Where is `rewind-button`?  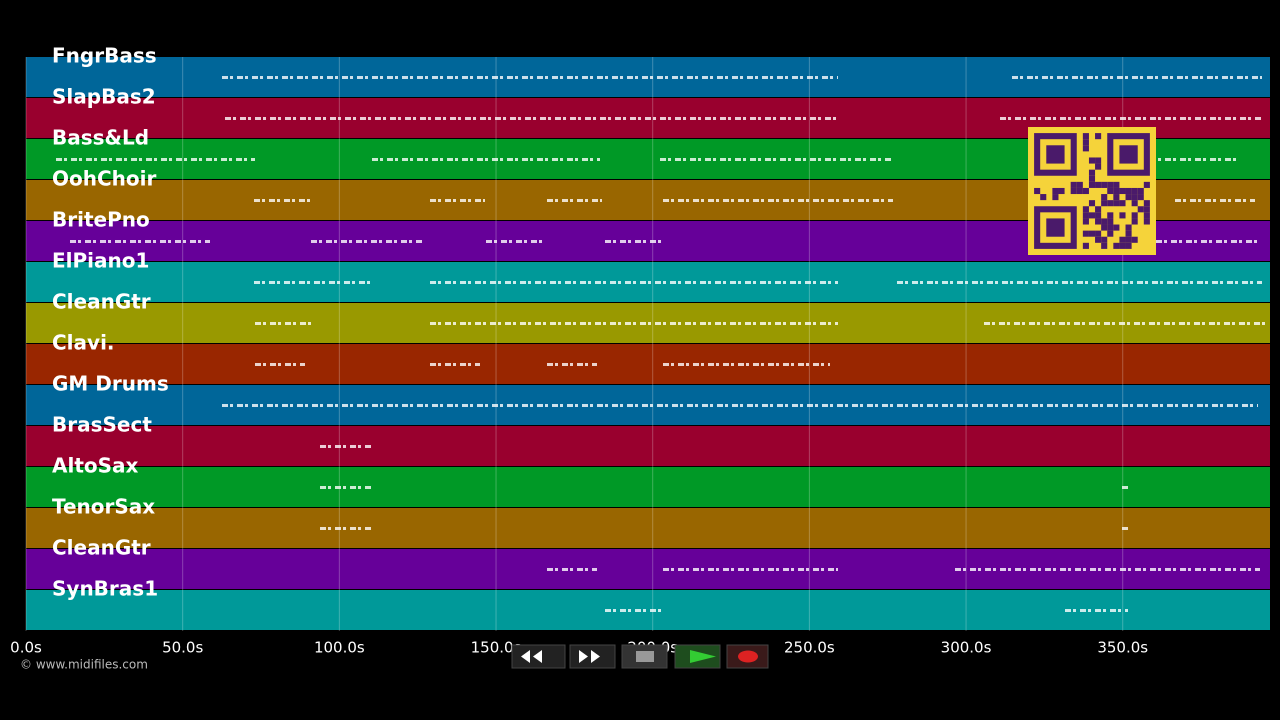
rewind-button is located at coordinates (538, 656).